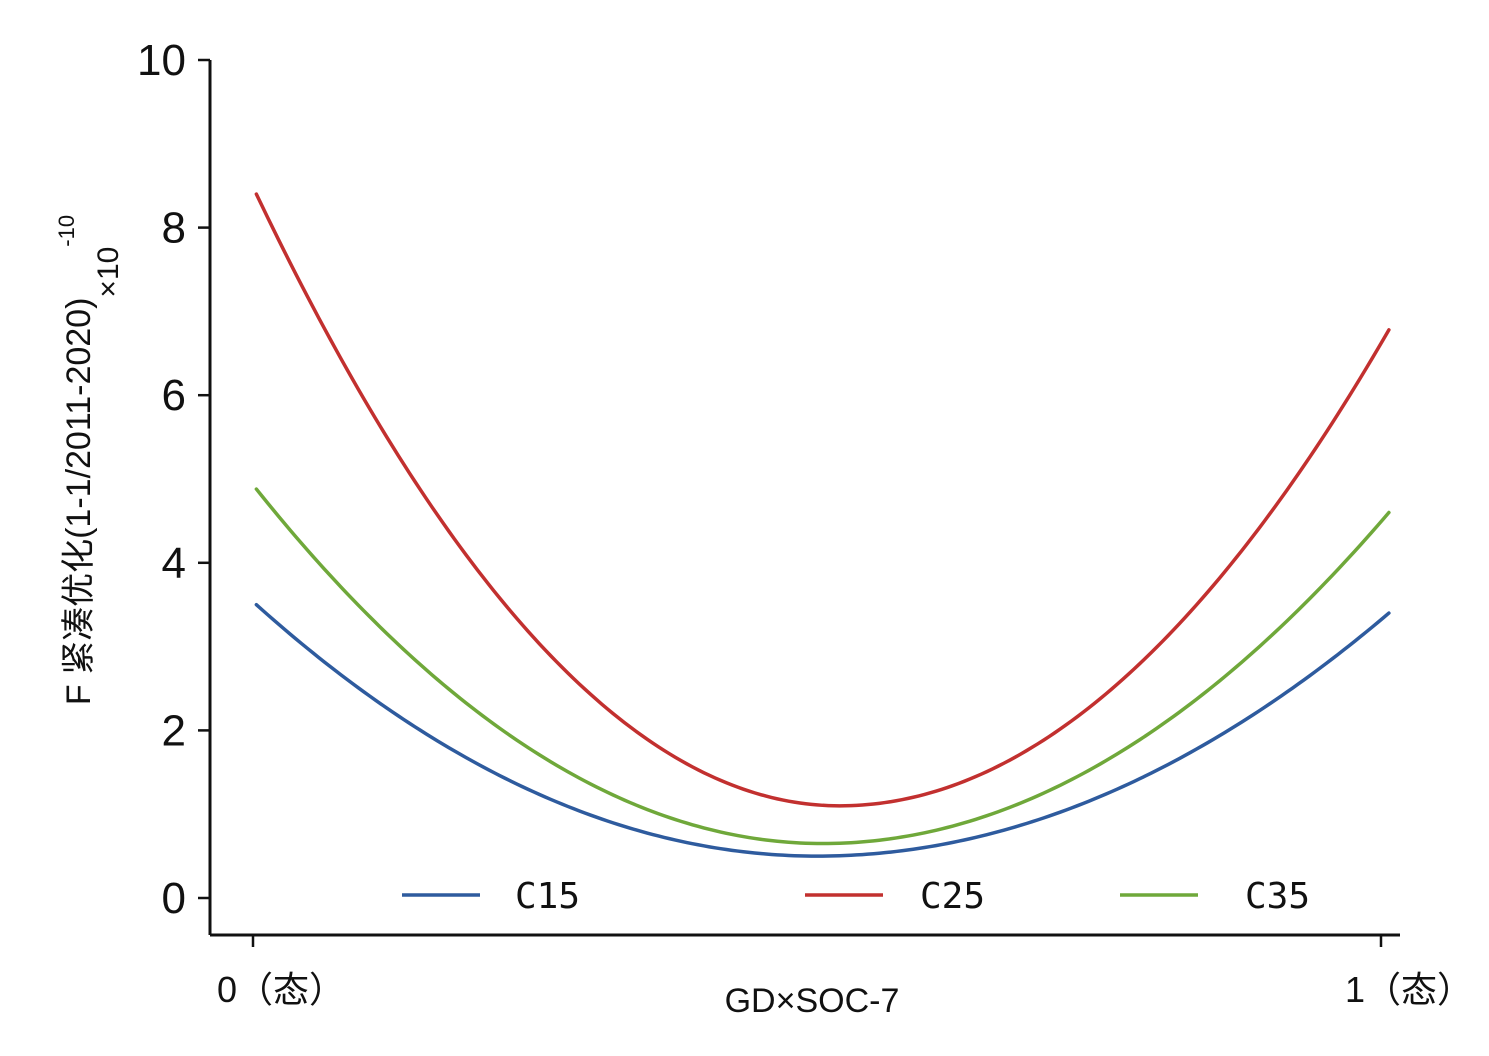 The width and height of the screenshot is (1489, 1056). I want to click on x-axis-title: GD×SOC-7, so click(812, 1001).